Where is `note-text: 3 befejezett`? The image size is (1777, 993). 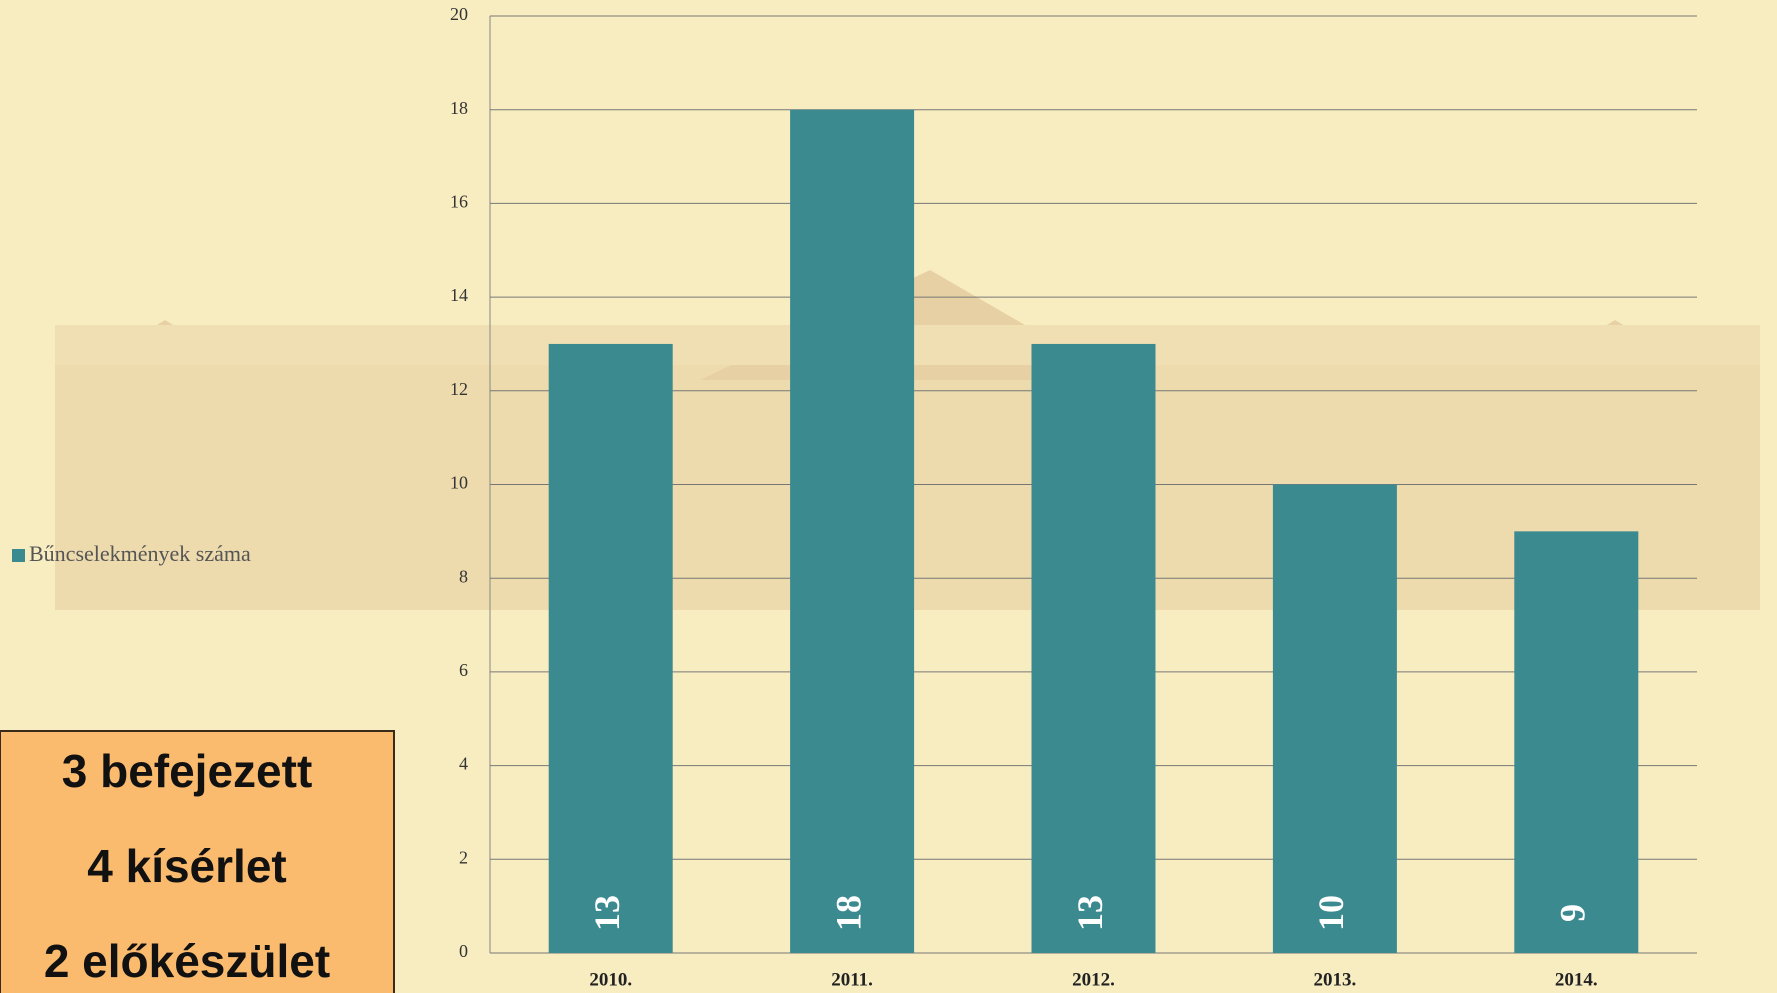 note-text: 3 befejezett is located at coordinates (187, 771).